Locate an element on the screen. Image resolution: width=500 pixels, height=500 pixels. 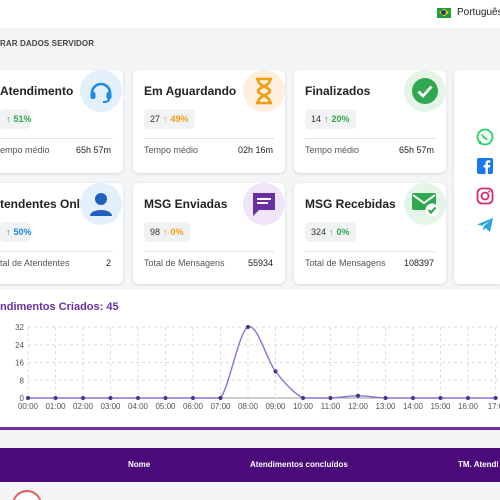
column-header-atendimentos-concluidos: Atendimentos concluídos is located at coordinates (299, 464).